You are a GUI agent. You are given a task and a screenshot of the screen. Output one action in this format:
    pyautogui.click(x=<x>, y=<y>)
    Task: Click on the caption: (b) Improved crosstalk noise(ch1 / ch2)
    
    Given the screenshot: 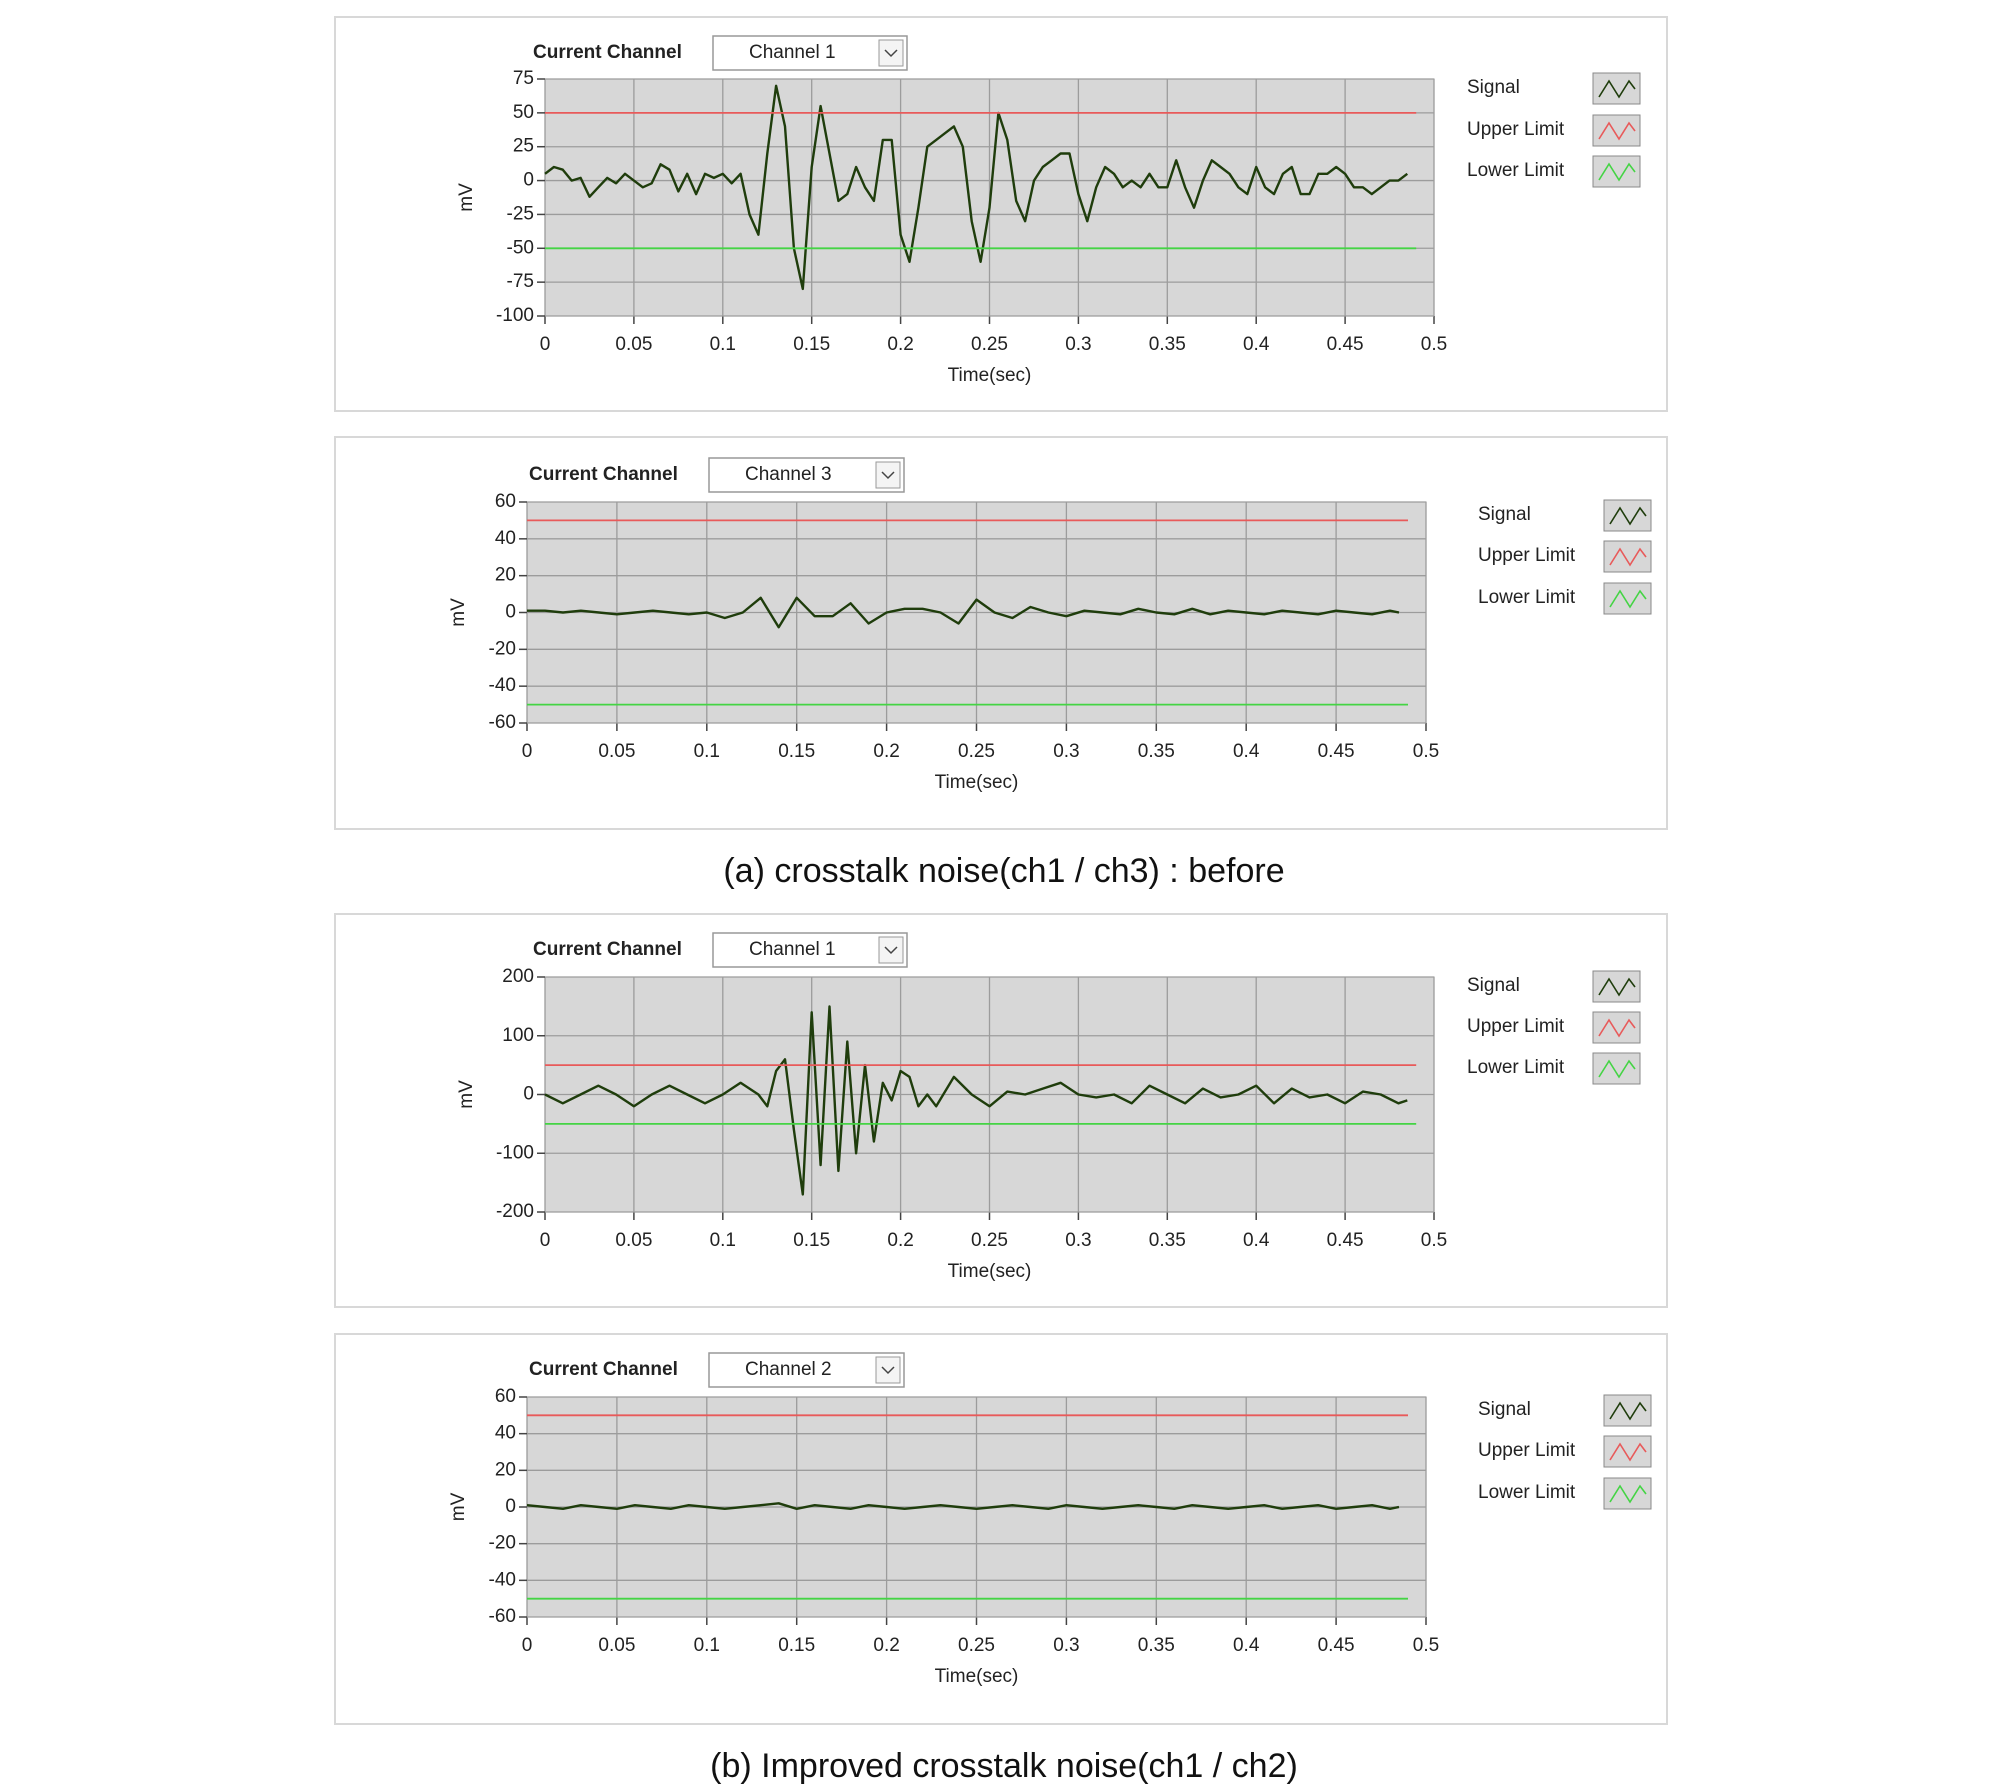 What is the action you would take?
    pyautogui.click(x=1004, y=1766)
    